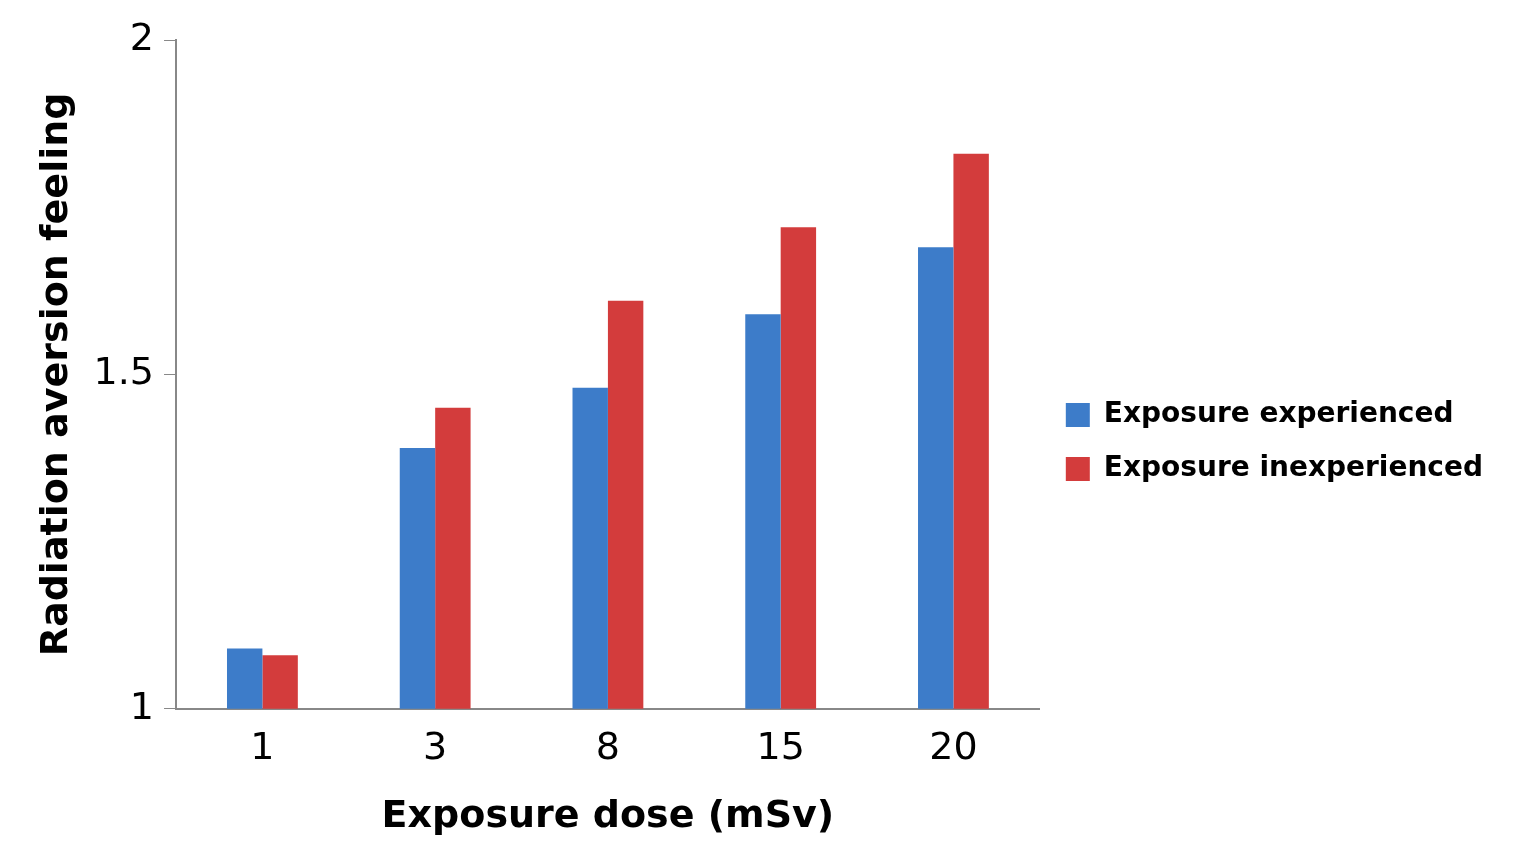 Image resolution: width=1513 pixels, height=854 pixels. What do you see at coordinates (142, 705) in the screenshot?
I see `y-tick-label: 1` at bounding box center [142, 705].